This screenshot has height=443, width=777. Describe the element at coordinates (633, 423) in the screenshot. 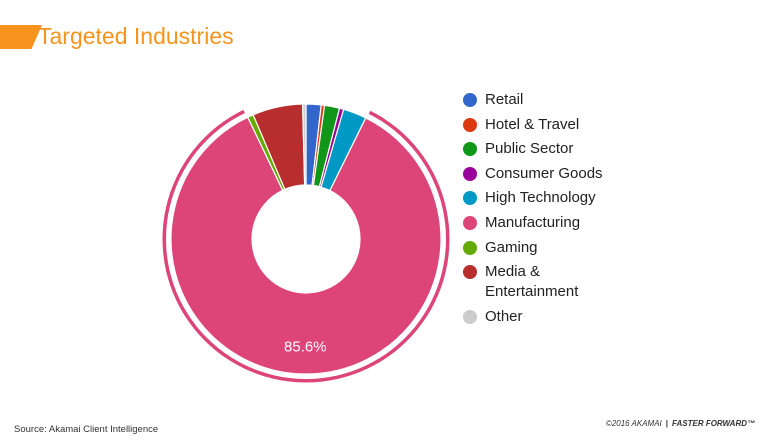

I see `footer-copyright: ©2016 AKAMAI` at that location.